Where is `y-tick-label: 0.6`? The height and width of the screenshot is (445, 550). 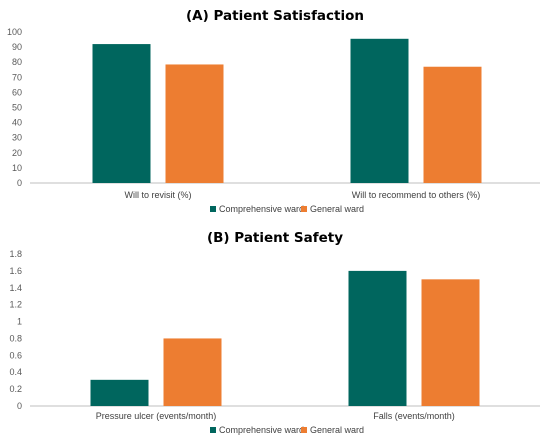 y-tick-label: 0.6 is located at coordinates (15, 355).